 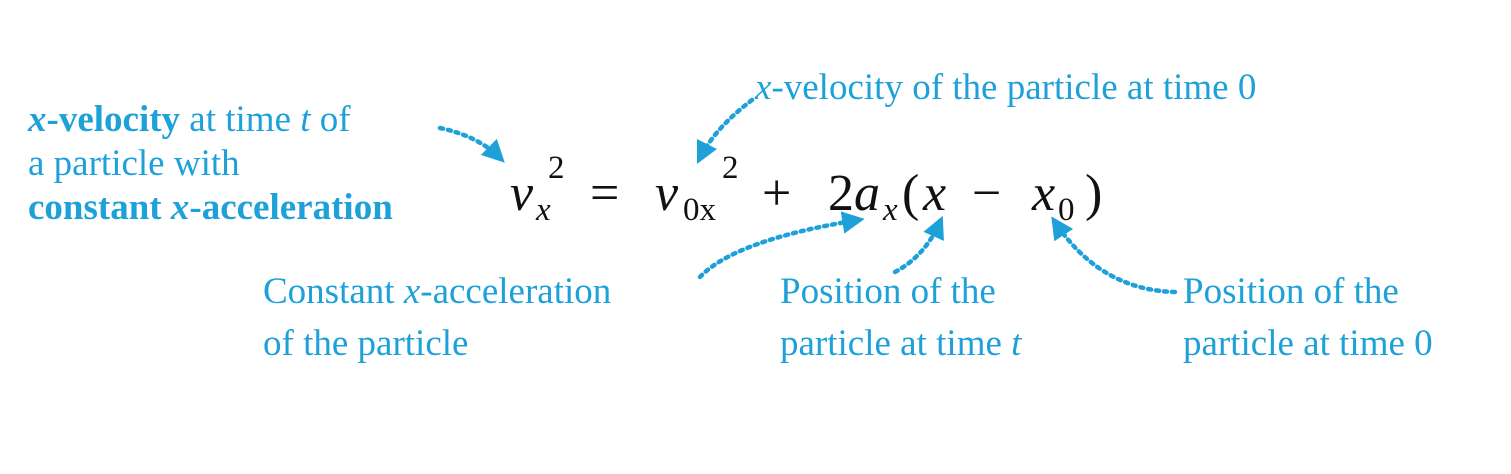 I want to click on eq-x: x, so click(x=935, y=193).